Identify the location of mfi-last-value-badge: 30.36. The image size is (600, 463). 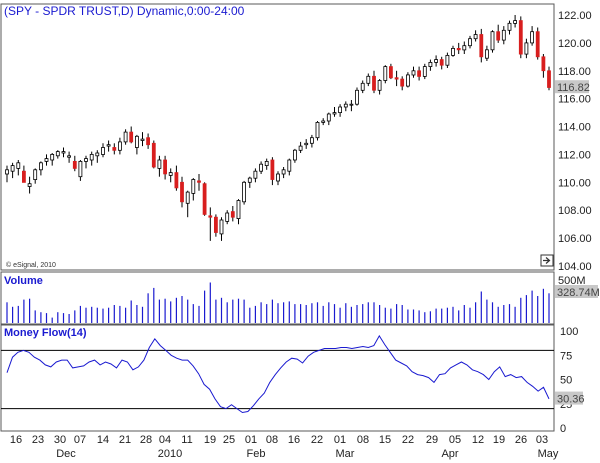
(570, 398).